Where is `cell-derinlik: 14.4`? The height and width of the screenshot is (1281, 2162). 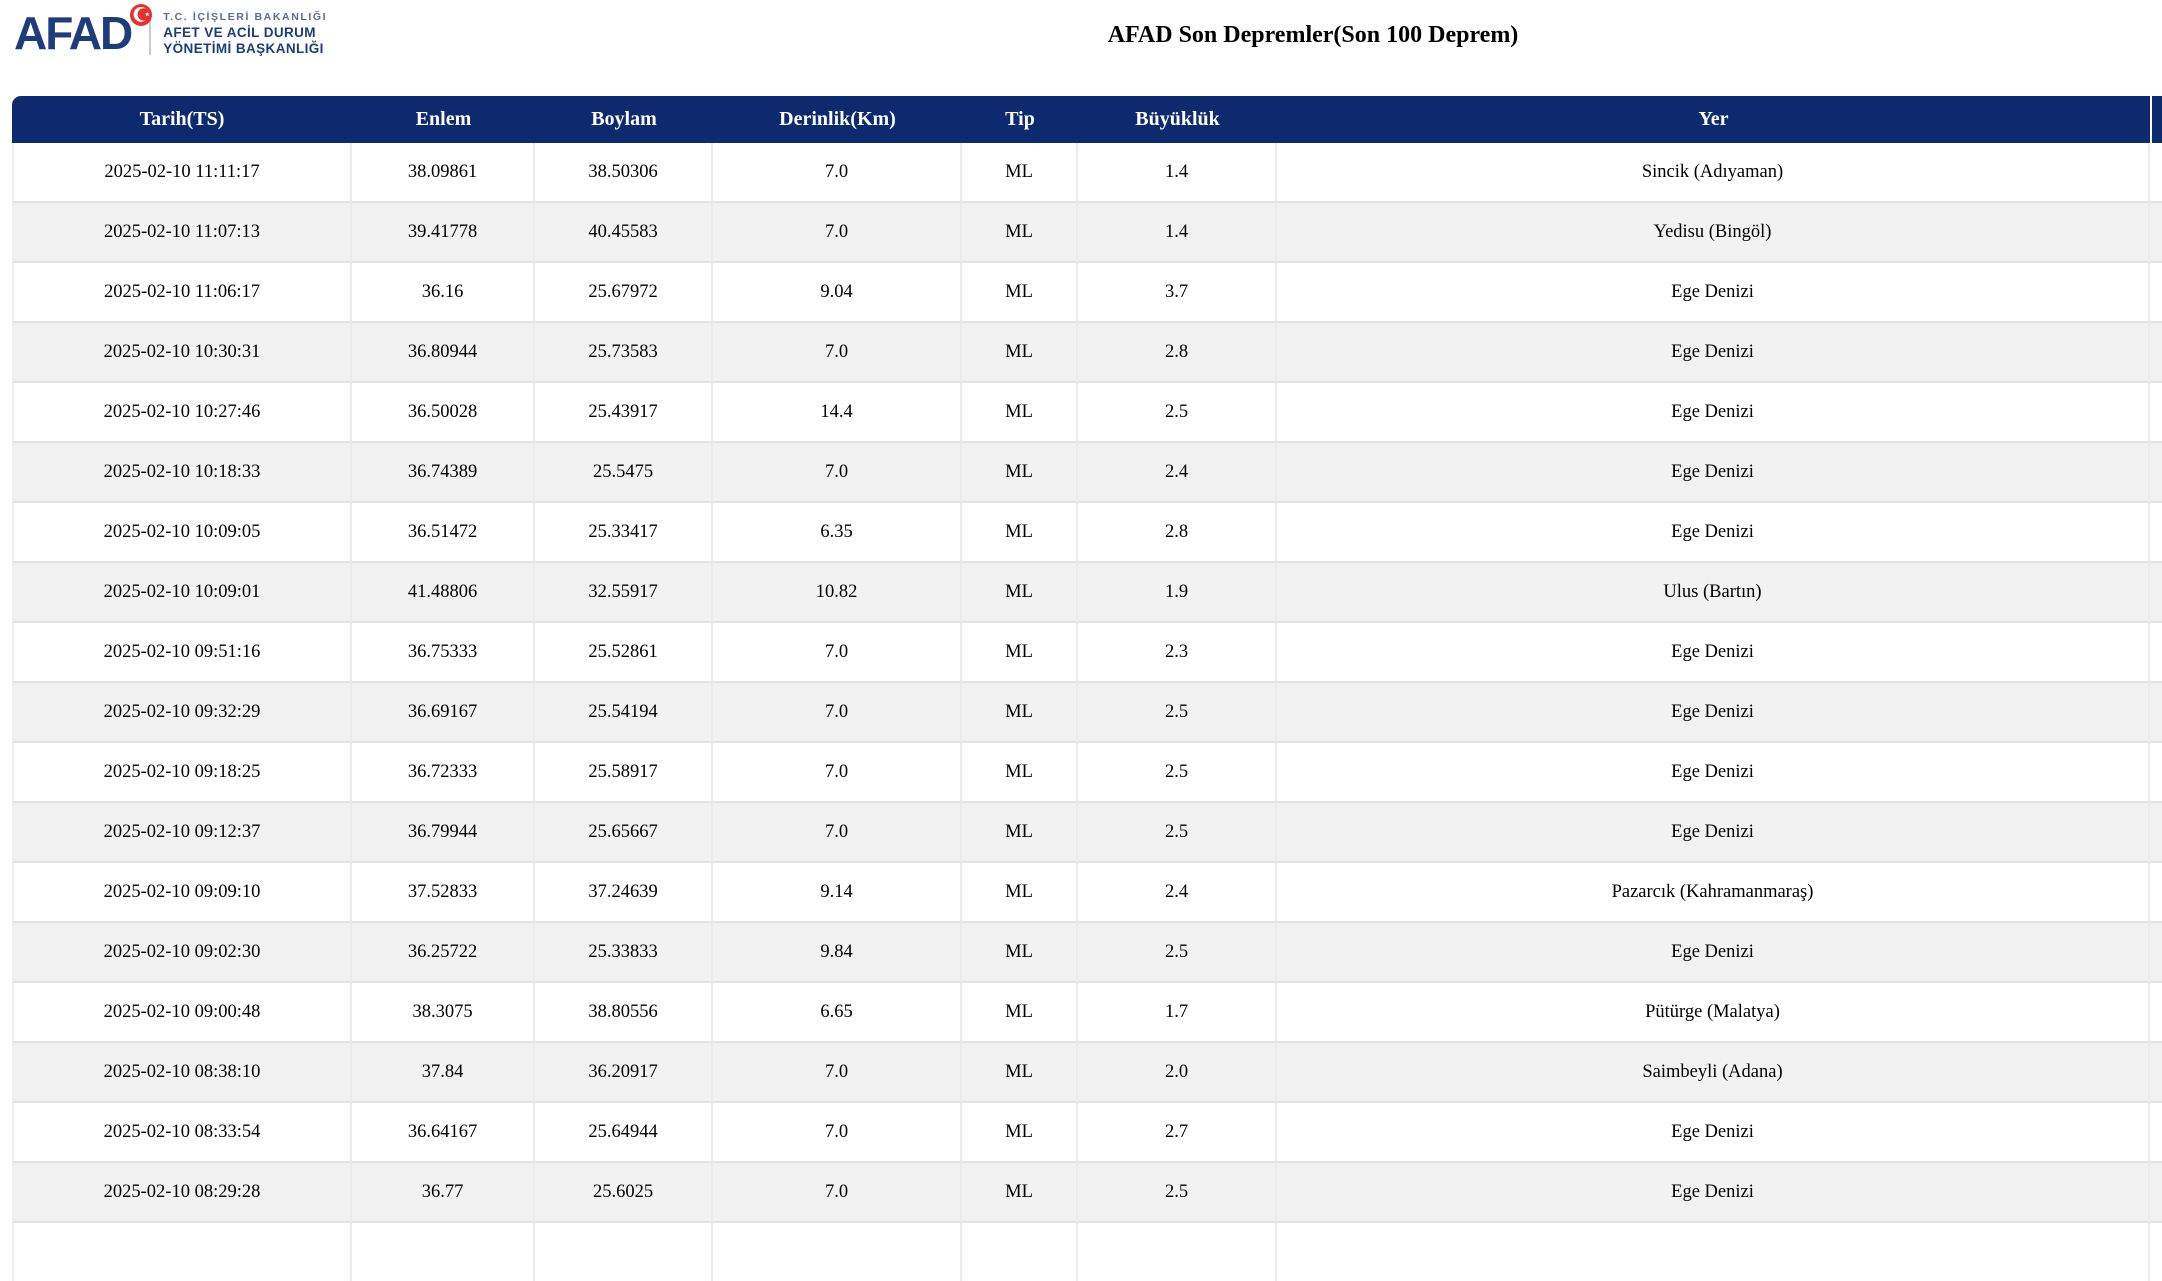 cell-derinlik: 14.4 is located at coordinates (837, 413).